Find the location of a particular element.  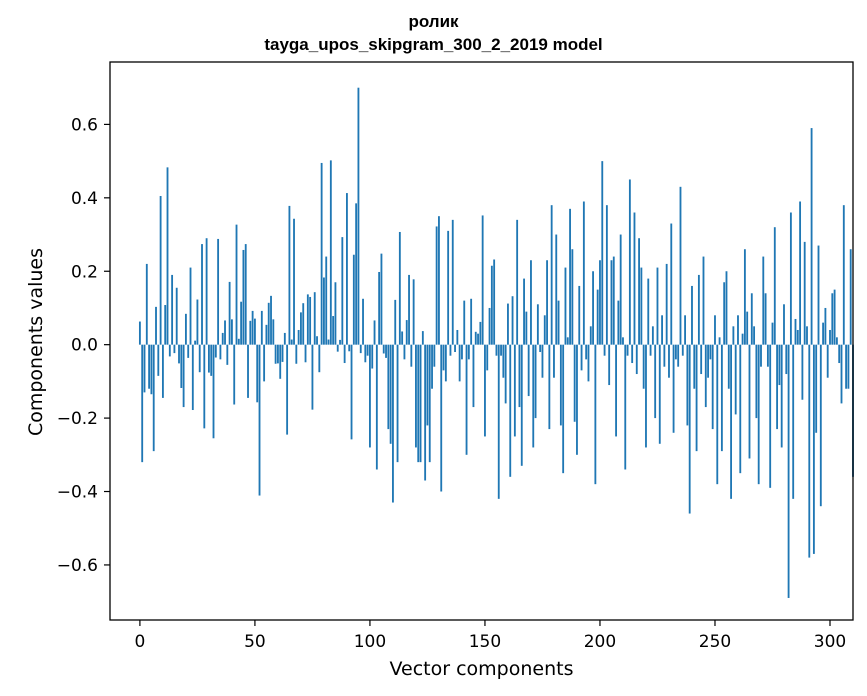

y-tick-label: 0.2 is located at coordinates (84, 272).